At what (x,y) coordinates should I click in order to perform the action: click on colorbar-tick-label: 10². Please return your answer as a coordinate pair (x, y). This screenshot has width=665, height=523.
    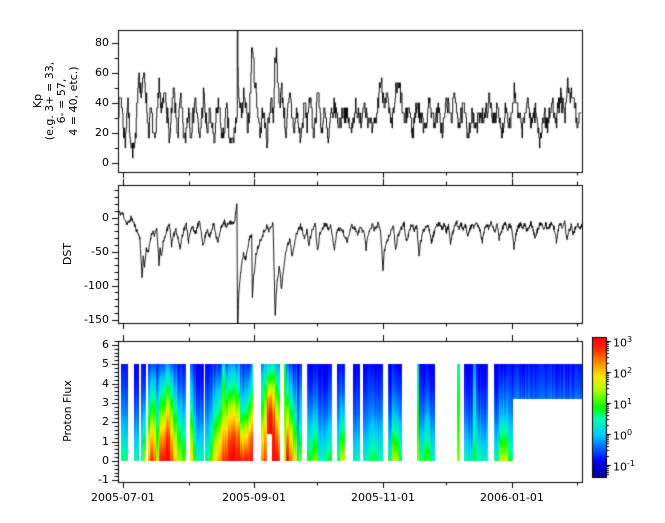
    Looking at the image, I should click on (622, 373).